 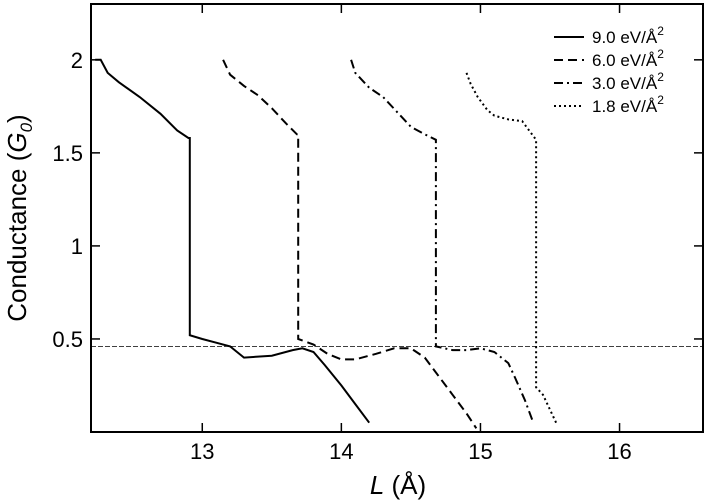 I want to click on x-axis-label-unit: (Å), so click(x=405, y=485).